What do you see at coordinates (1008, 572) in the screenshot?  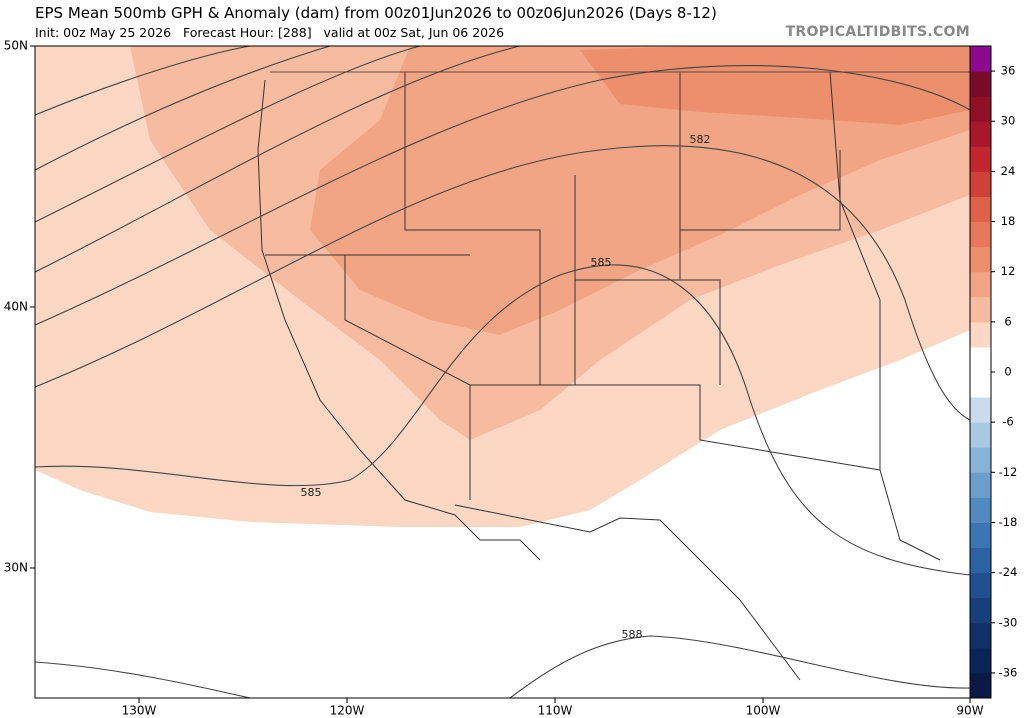 I see `colorbar-label: -24` at bounding box center [1008, 572].